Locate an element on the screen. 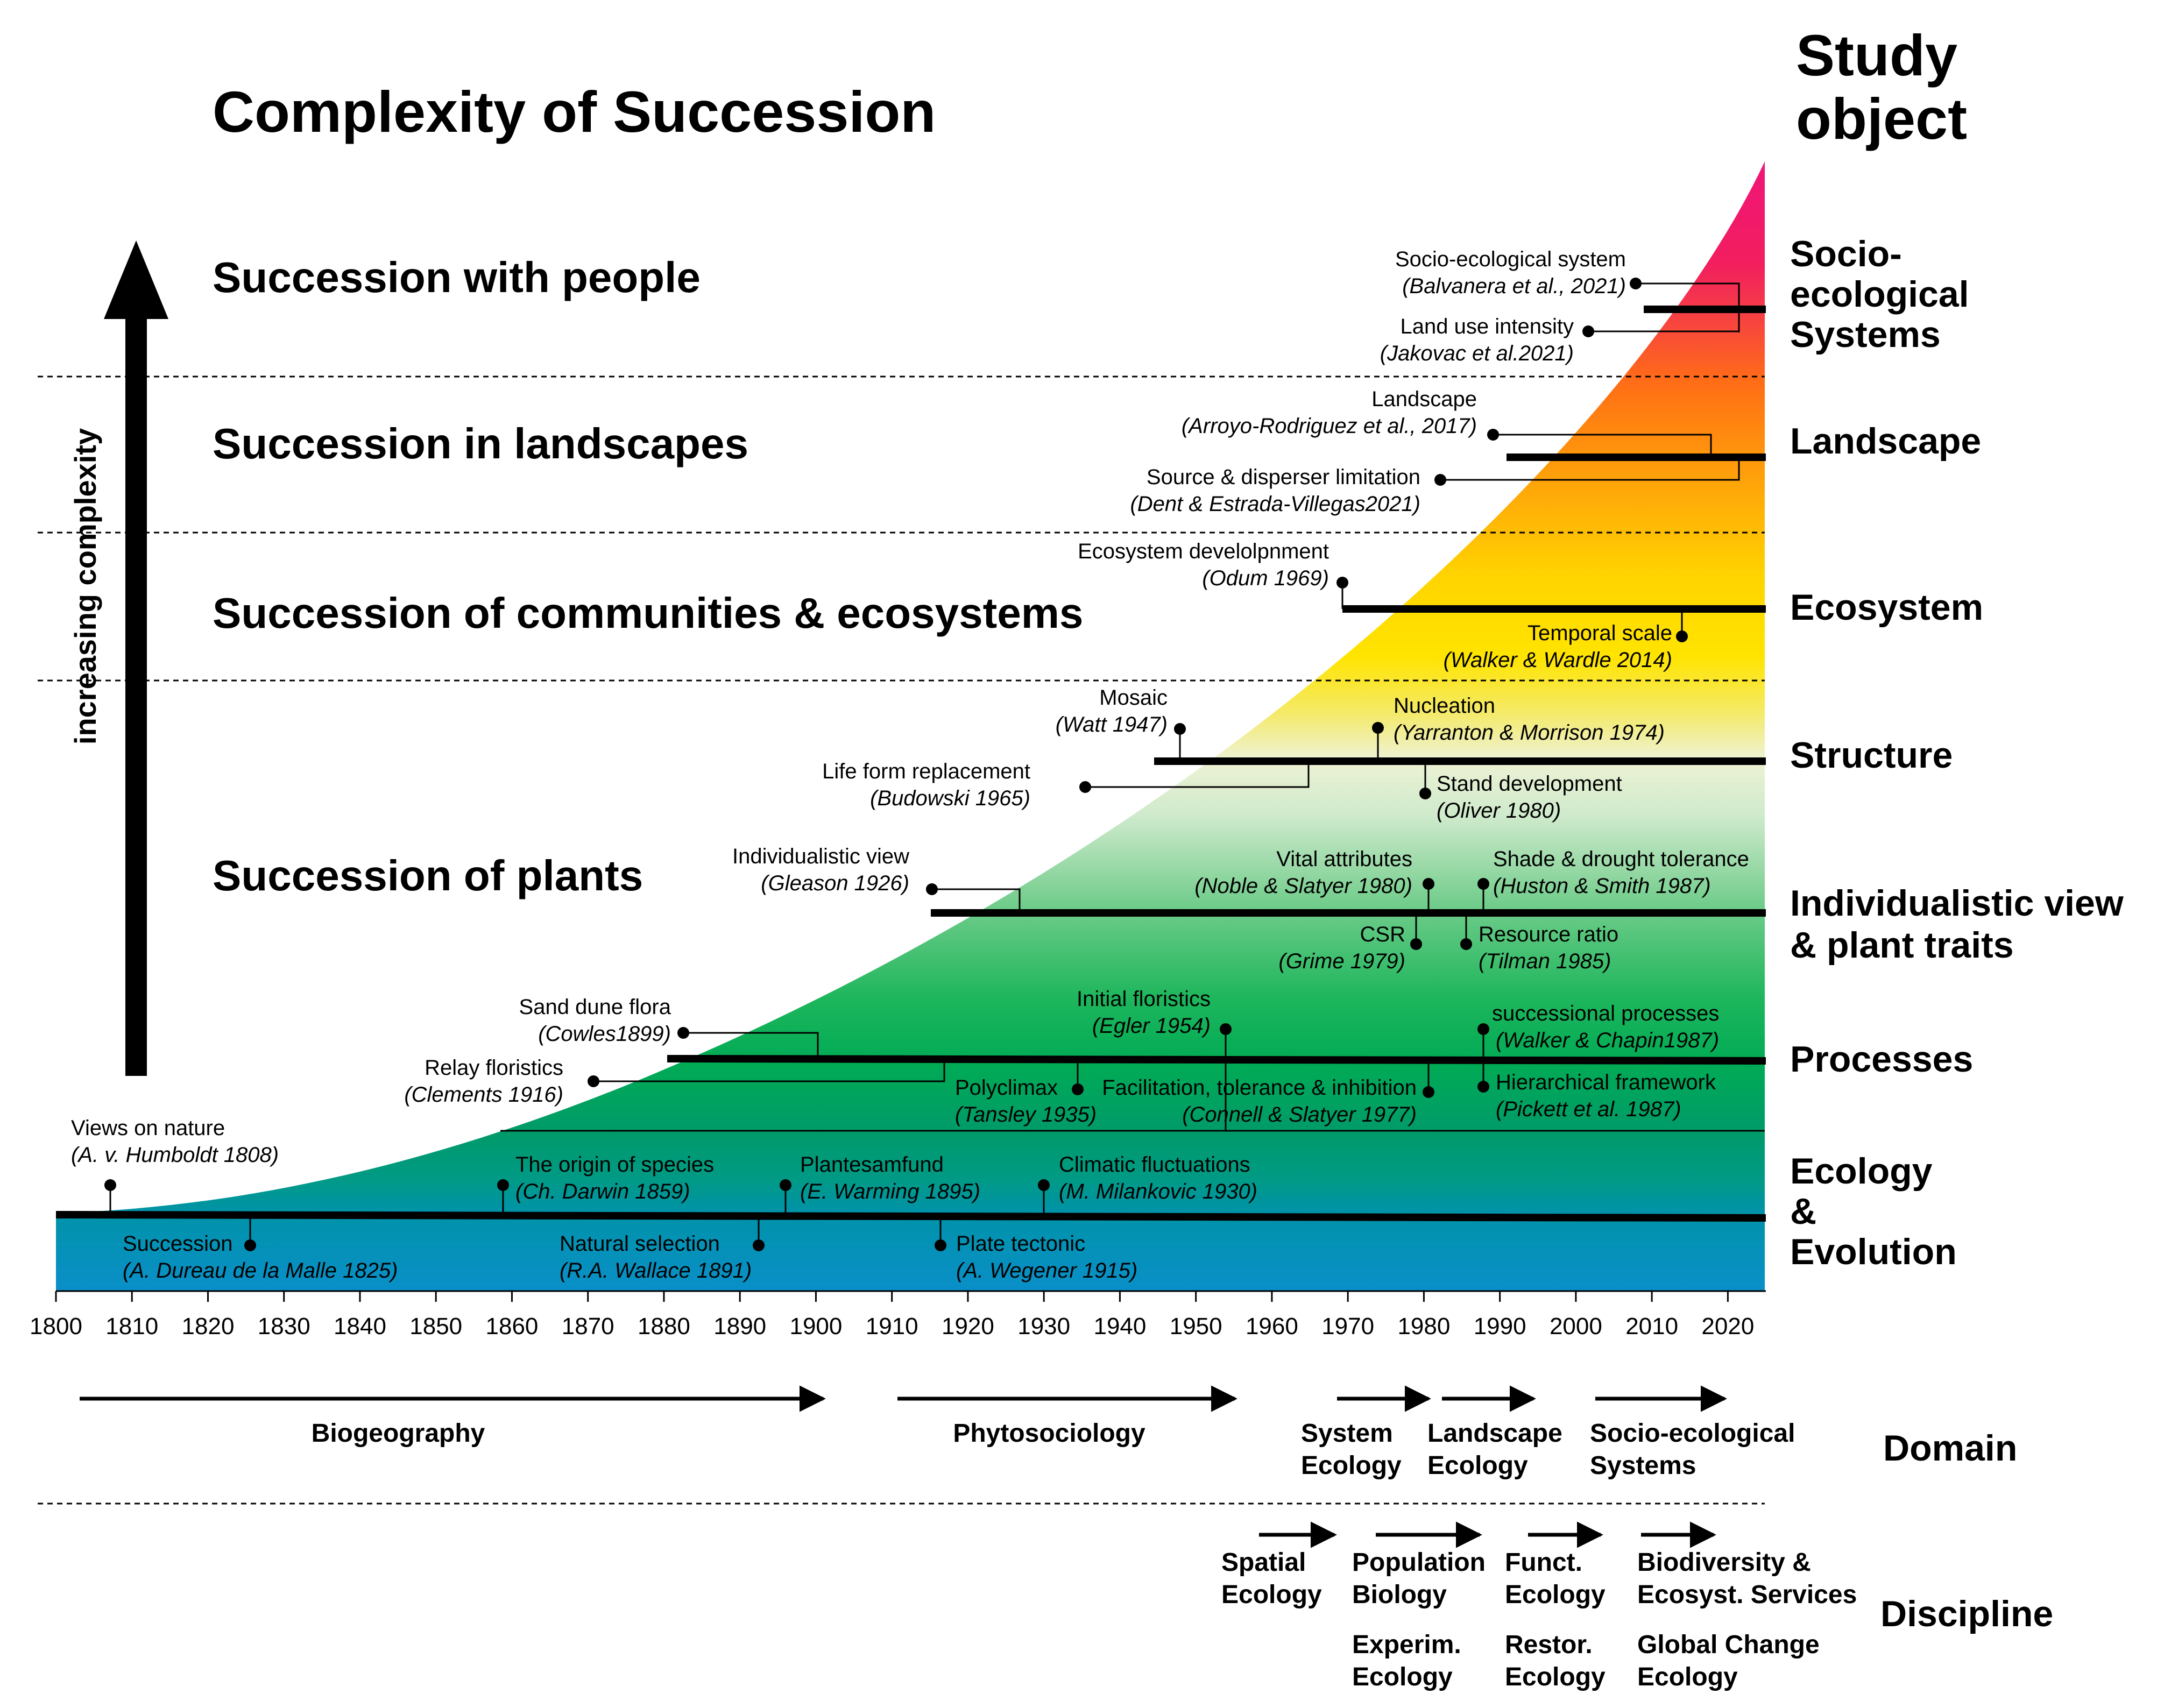 The image size is (2164, 1708). event-label: Temporal scale is located at coordinates (1600, 633).